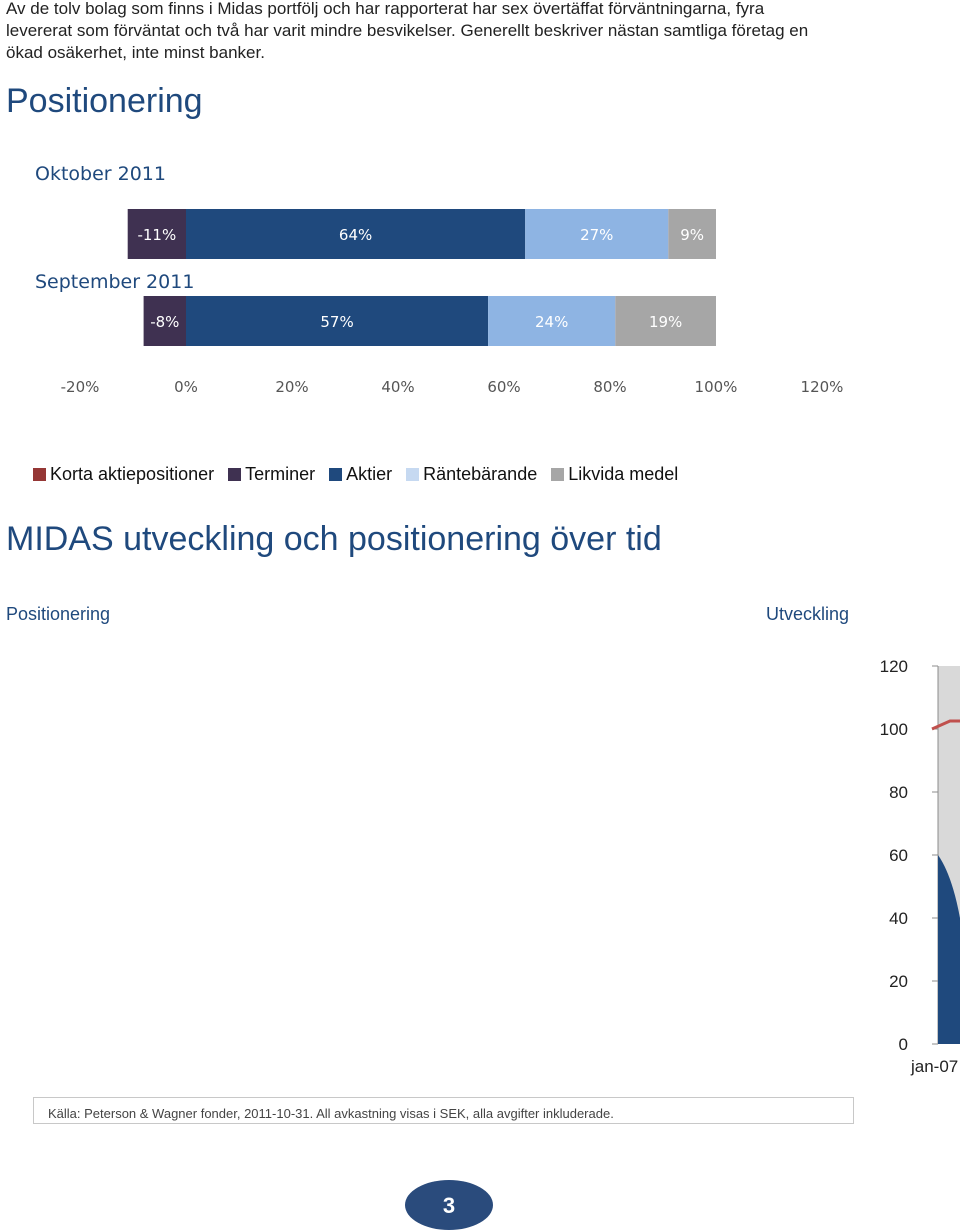 Image resolution: width=960 pixels, height=1232 pixels. What do you see at coordinates (808, 614) in the screenshot?
I see `subtitle-utveckling: Utveckling` at bounding box center [808, 614].